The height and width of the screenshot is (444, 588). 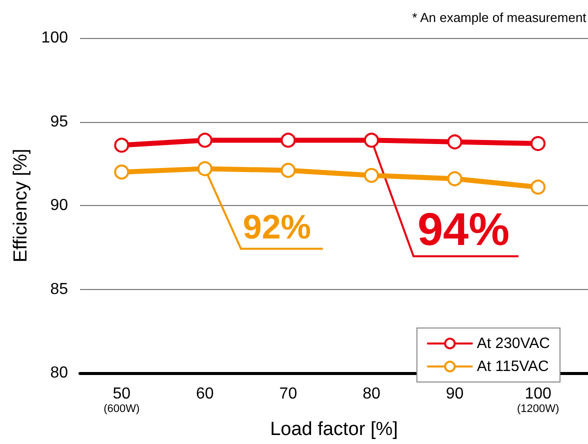 What do you see at coordinates (59, 373) in the screenshot?
I see `y-tick-label: 80` at bounding box center [59, 373].